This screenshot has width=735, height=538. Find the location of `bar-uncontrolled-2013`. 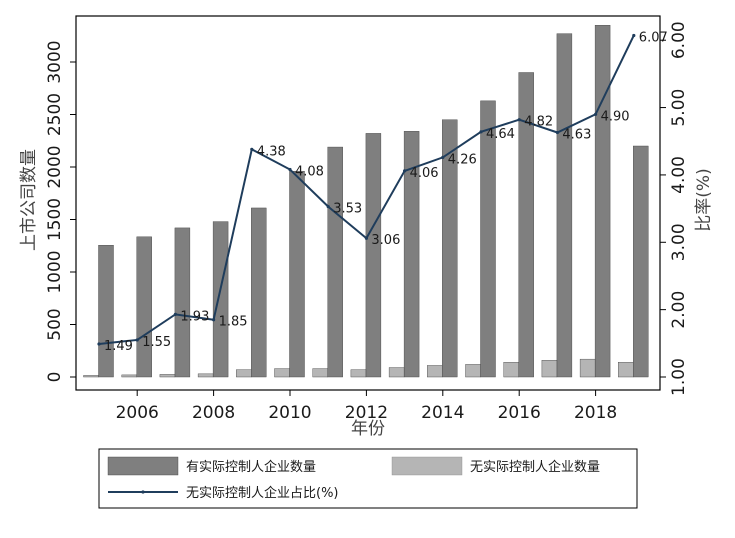

bar-uncontrolled-2013 is located at coordinates (396, 372).